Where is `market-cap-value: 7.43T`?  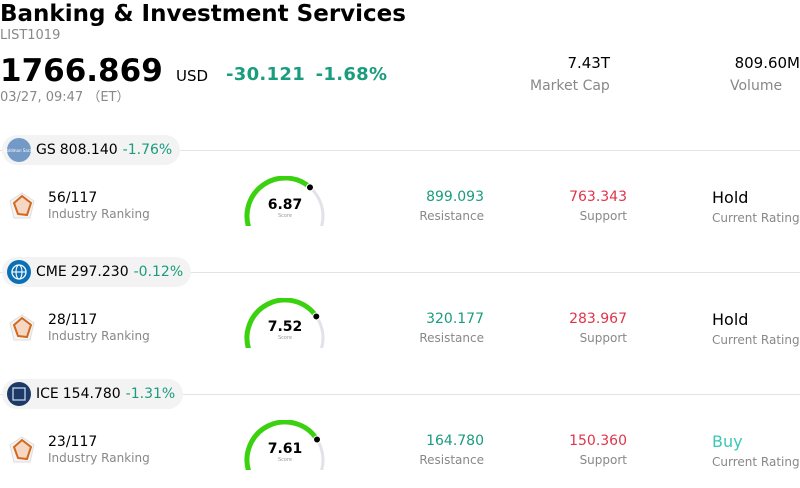 market-cap-value: 7.43T is located at coordinates (588, 63).